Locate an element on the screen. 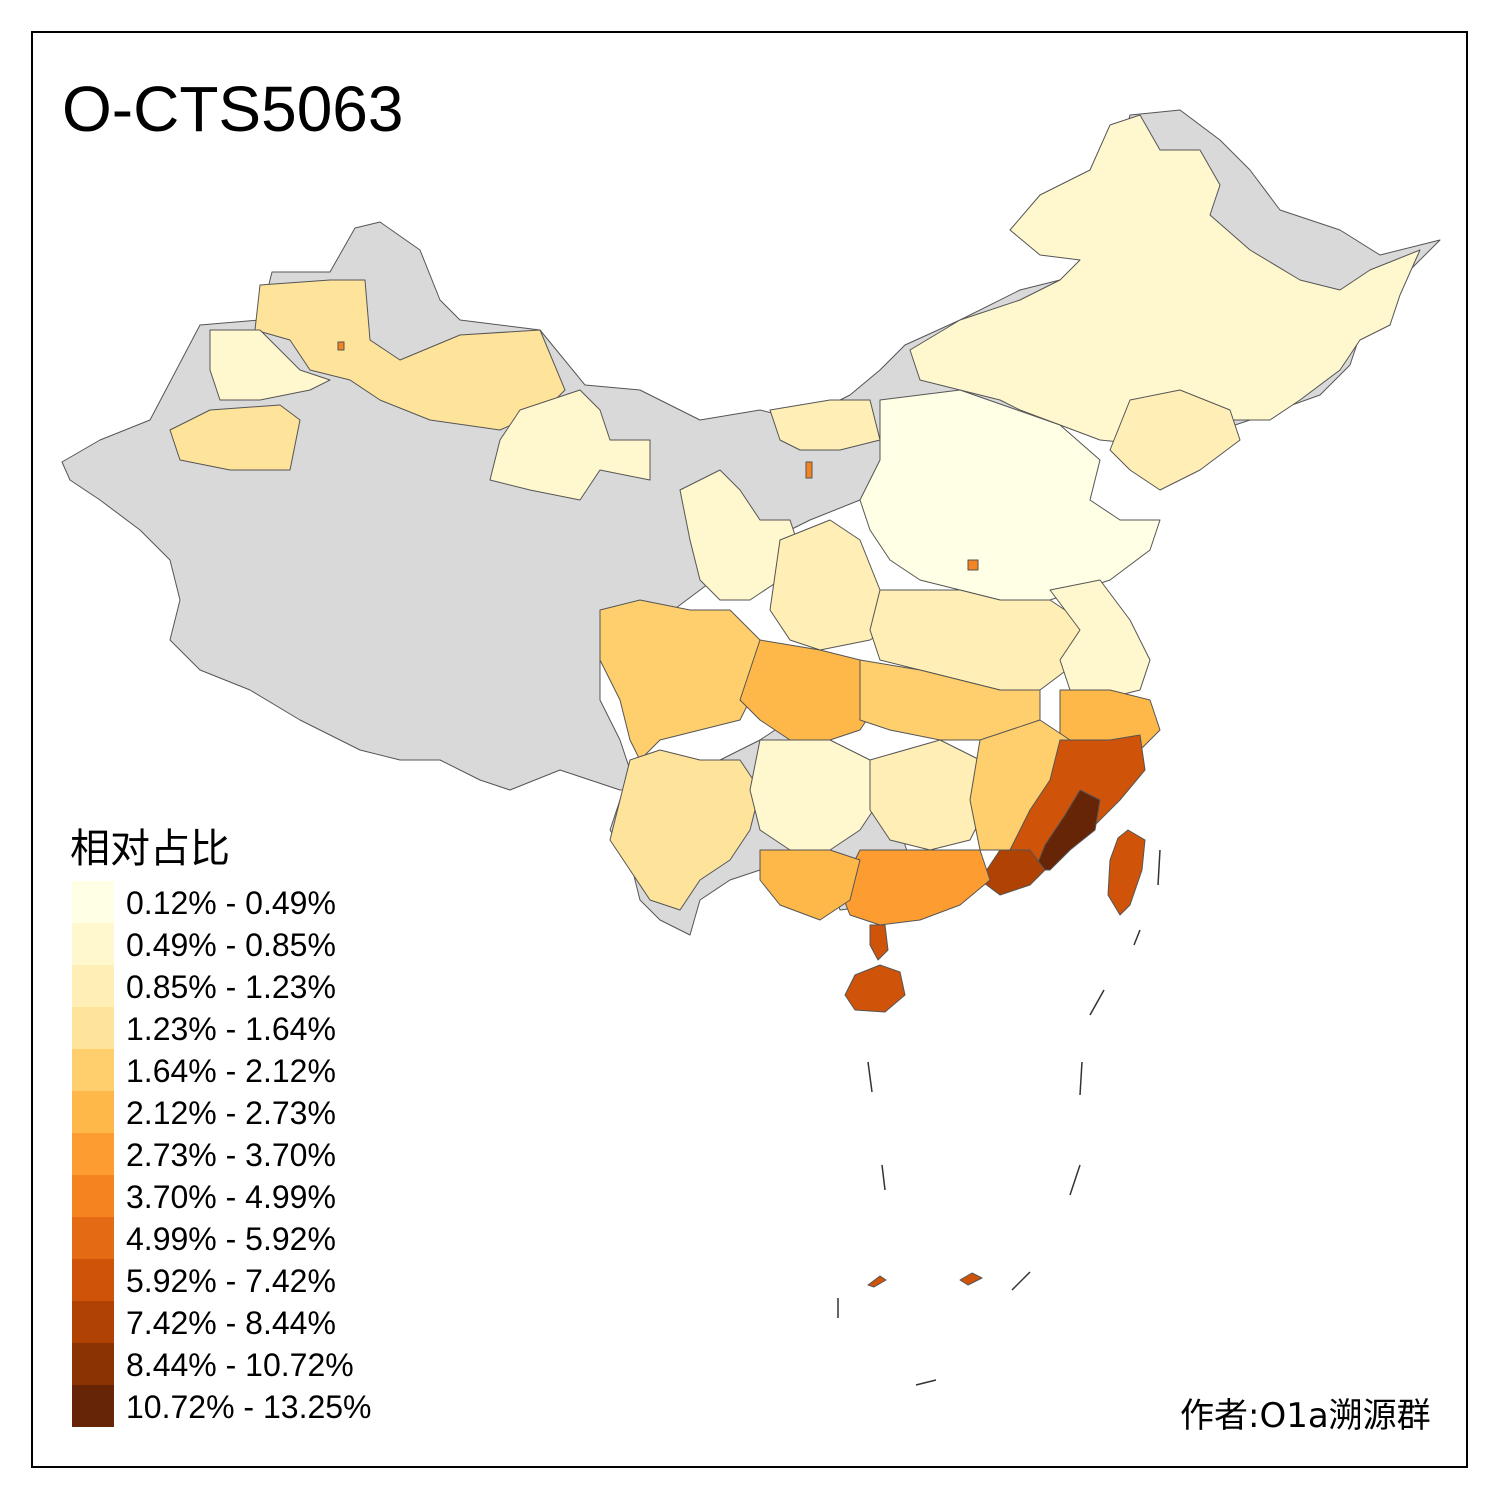 The height and width of the screenshot is (1500, 1500). legend-label: 1.23% - 1.64% is located at coordinates (231, 1029).